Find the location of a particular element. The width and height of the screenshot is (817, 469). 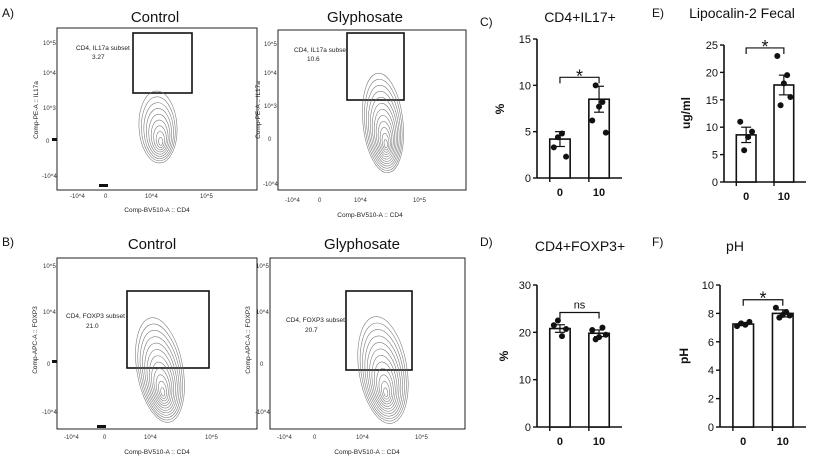

y-tick-label: 0 is located at coordinates (711, 428).